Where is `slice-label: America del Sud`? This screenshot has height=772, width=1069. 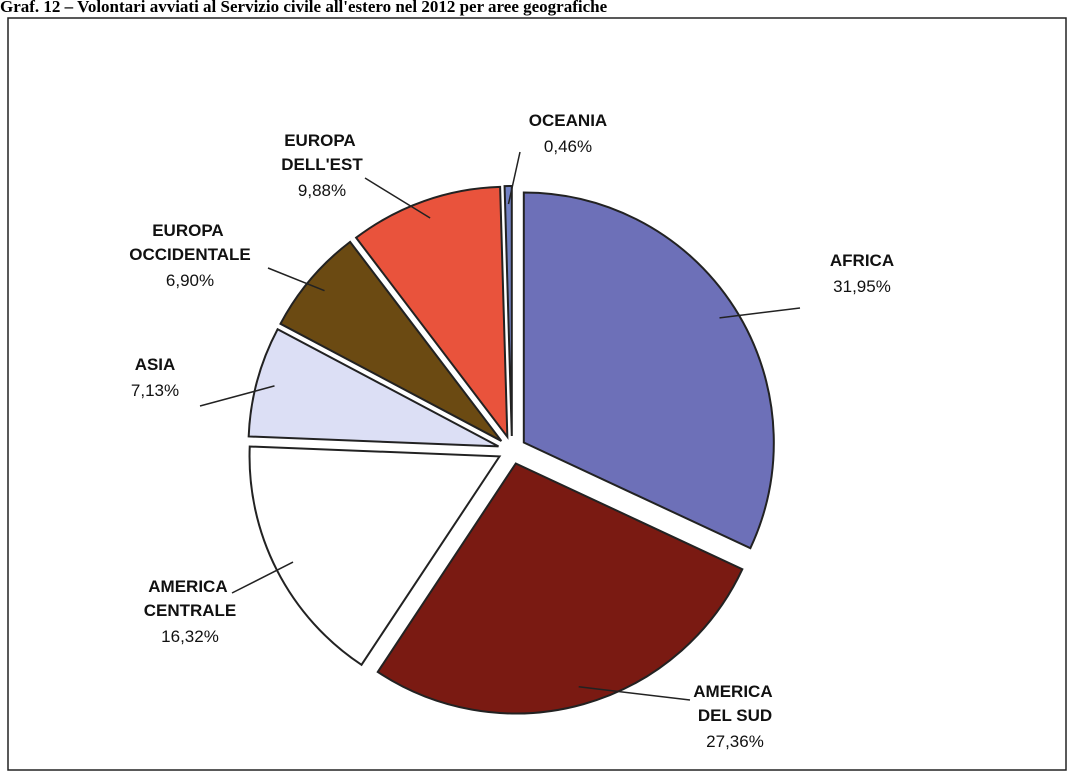 slice-label: America del Sud is located at coordinates (734, 703).